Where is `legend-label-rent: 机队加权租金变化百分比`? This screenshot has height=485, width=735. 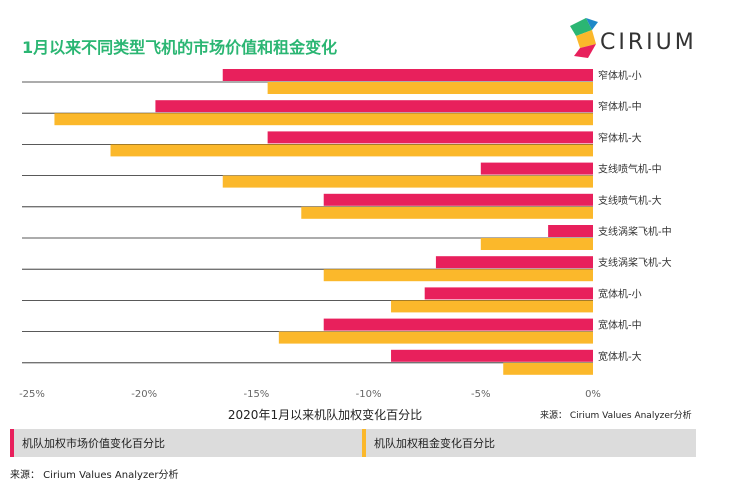
legend-label-rent: 机队加权租金变化百分比 is located at coordinates (434, 443).